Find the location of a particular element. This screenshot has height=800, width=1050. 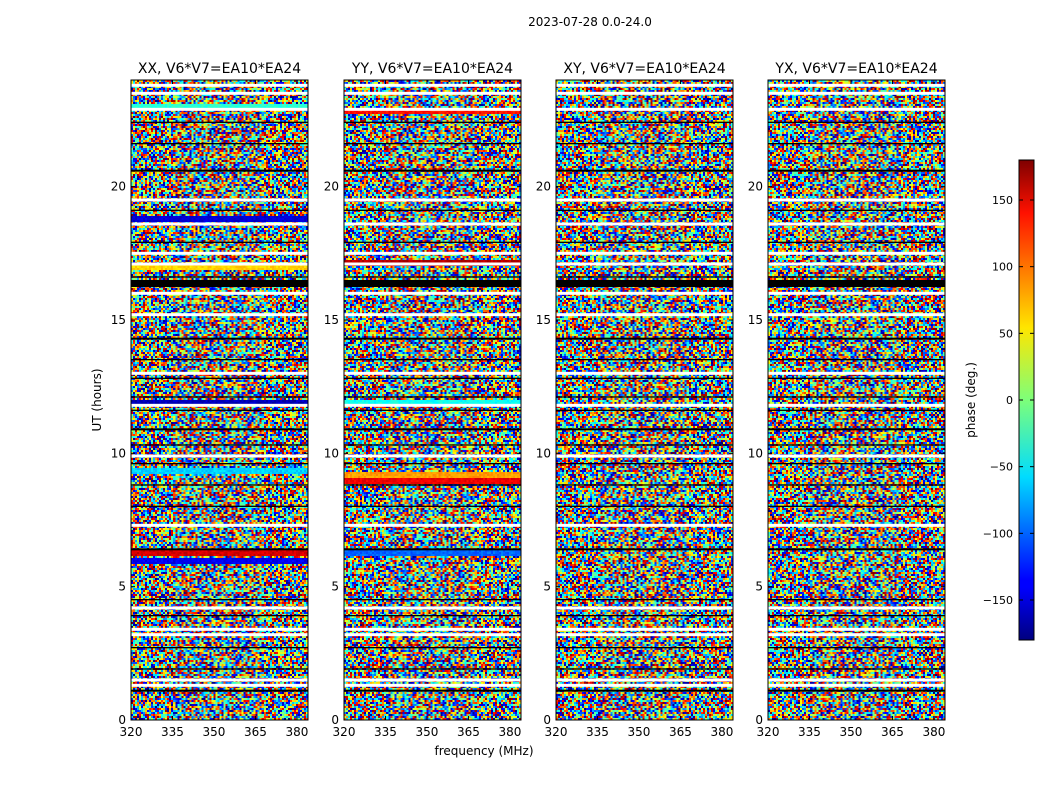

panel-1-phase-image is located at coordinates (432, 400).